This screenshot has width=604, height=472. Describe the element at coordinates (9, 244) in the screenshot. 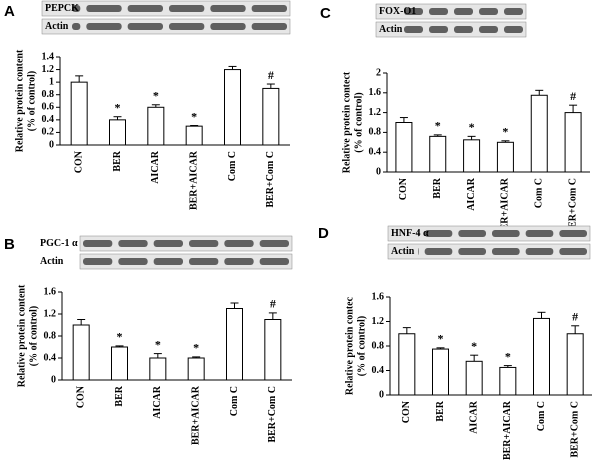

I see `panel-letter: B` at that location.